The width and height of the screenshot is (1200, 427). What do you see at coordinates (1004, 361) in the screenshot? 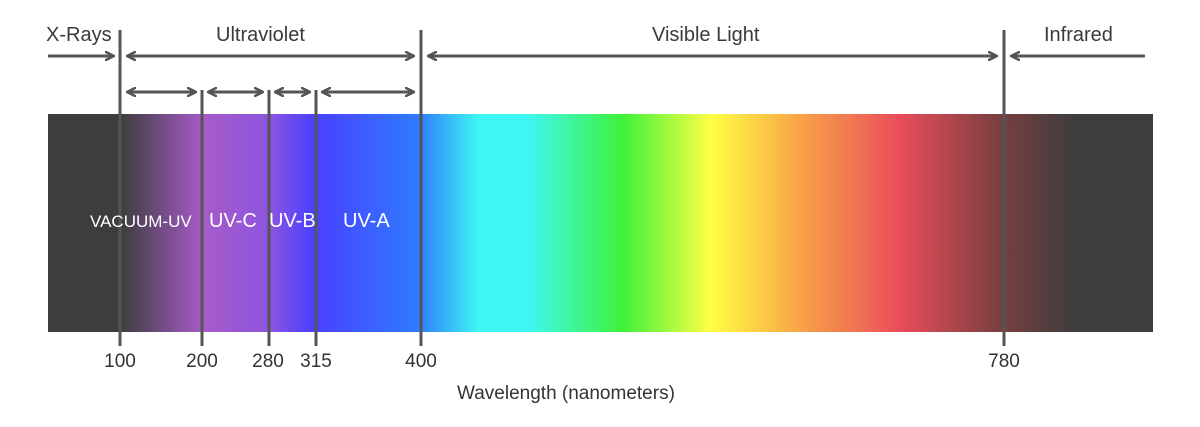
I see `tick-label: 780` at bounding box center [1004, 361].